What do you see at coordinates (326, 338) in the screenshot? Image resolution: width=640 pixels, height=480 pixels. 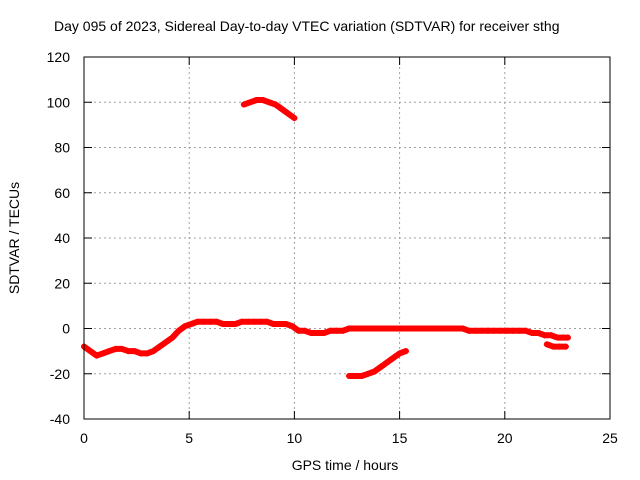 I see `series-main-trace` at bounding box center [326, 338].